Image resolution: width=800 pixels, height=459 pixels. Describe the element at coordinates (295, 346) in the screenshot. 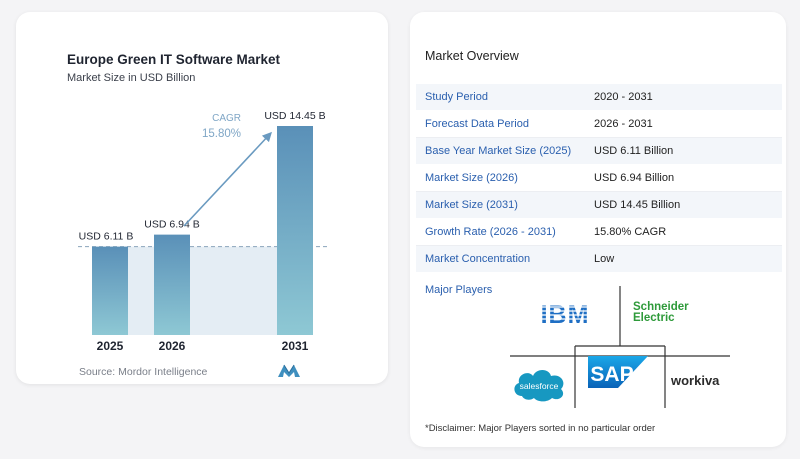

I see `tick-label-2031: 2031` at that location.